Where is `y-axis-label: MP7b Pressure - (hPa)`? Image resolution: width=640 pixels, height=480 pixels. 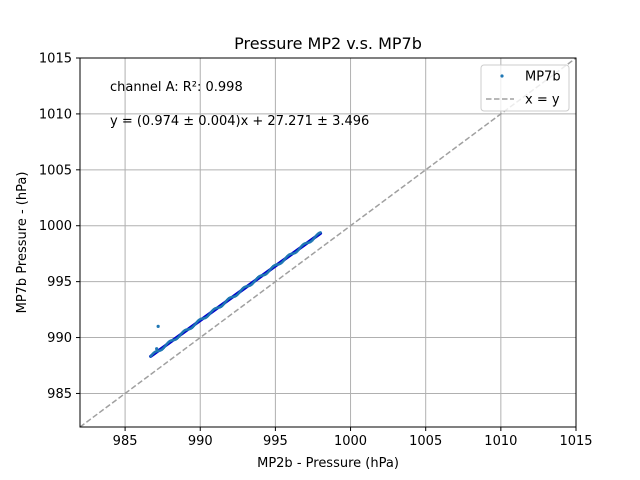
y-axis-label: MP7b Pressure - (hPa) is located at coordinates (22, 243).